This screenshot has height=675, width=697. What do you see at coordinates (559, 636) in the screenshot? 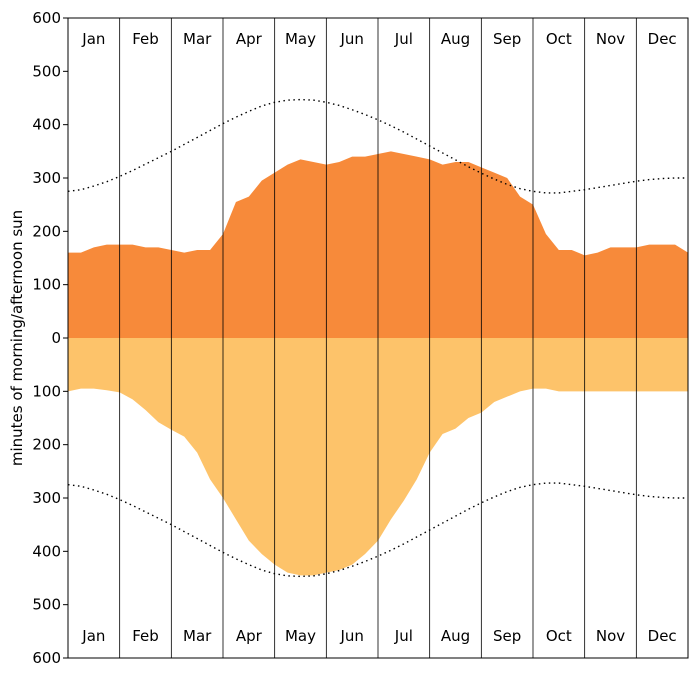
I see `month-label-bottom: Oct` at bounding box center [559, 636].